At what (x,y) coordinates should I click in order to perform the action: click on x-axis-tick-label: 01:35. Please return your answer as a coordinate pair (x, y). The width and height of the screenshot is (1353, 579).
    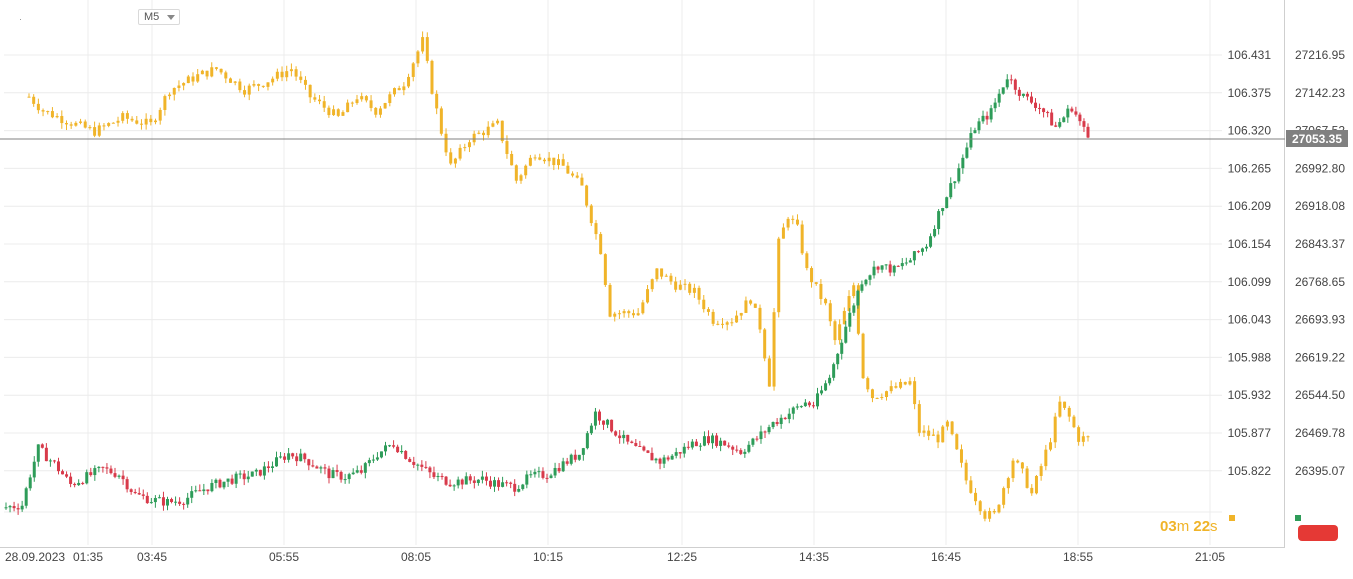
    Looking at the image, I should click on (88, 557).